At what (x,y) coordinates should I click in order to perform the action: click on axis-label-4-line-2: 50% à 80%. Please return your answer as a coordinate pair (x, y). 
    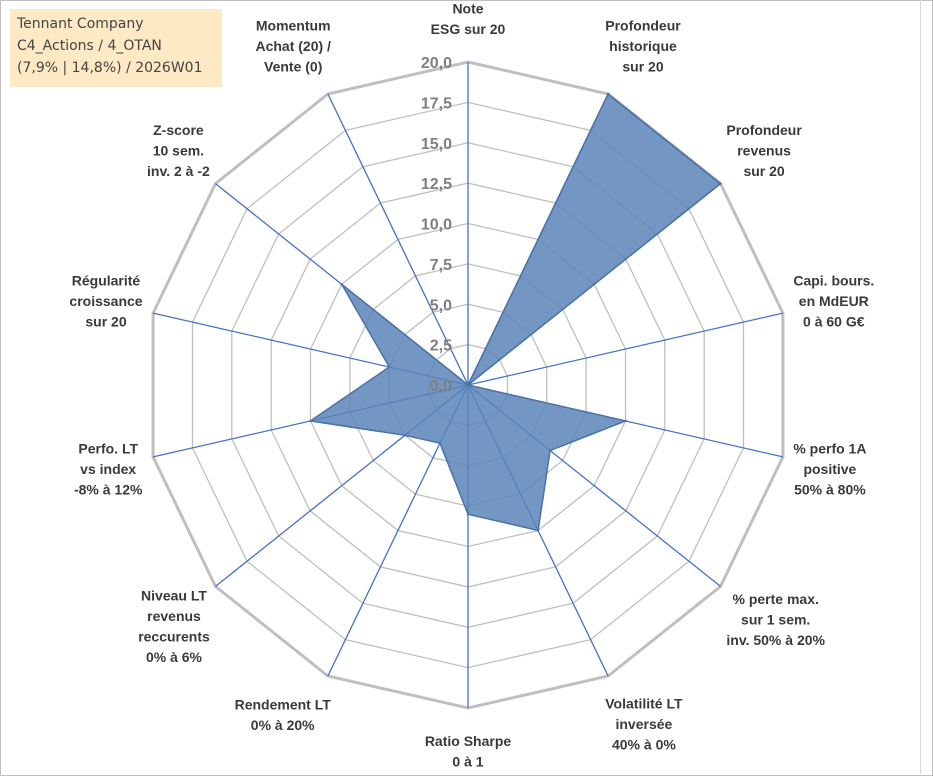
    Looking at the image, I should click on (830, 489).